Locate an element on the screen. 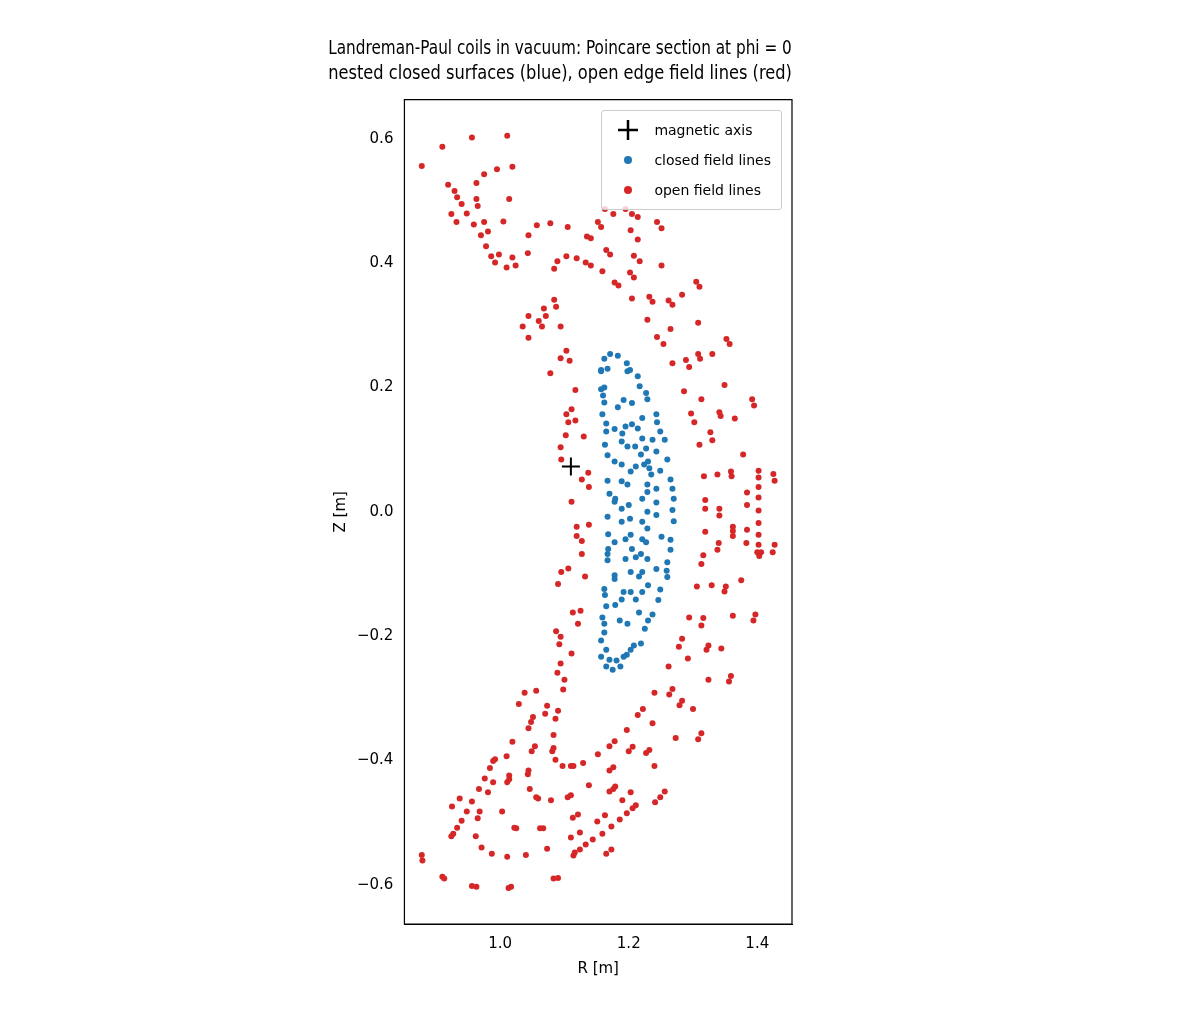 This screenshot has width=1190, height=1020. y-tick-label: 0.4 is located at coordinates (381, 262).